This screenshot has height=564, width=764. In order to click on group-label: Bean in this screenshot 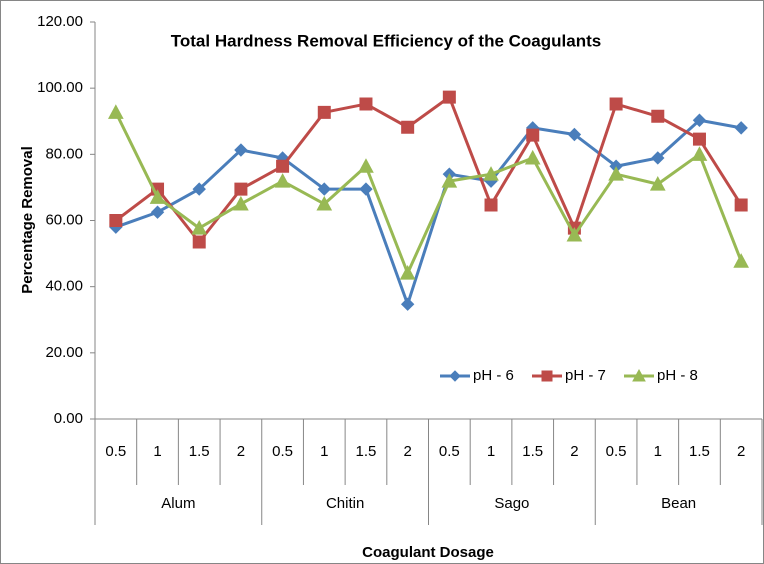, I will do `click(678, 503)`.